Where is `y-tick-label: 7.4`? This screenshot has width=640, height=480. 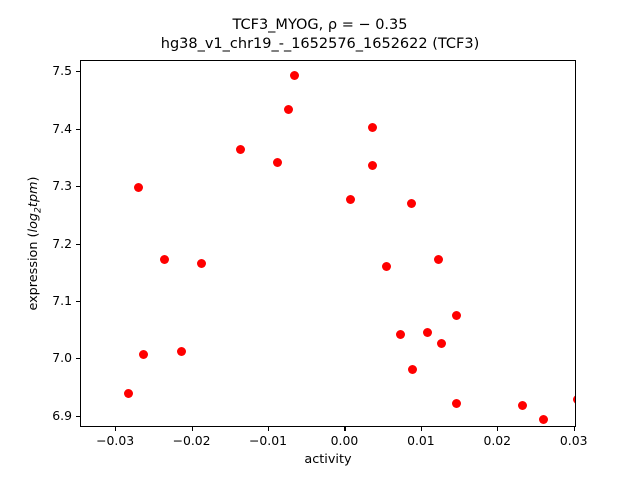
y-tick-label: 7.4 is located at coordinates (62, 128).